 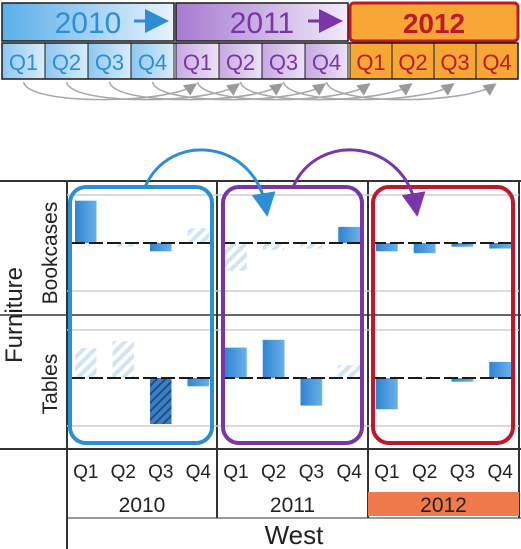 What do you see at coordinates (295, 534) in the screenshot?
I see `region-label: West` at bounding box center [295, 534].